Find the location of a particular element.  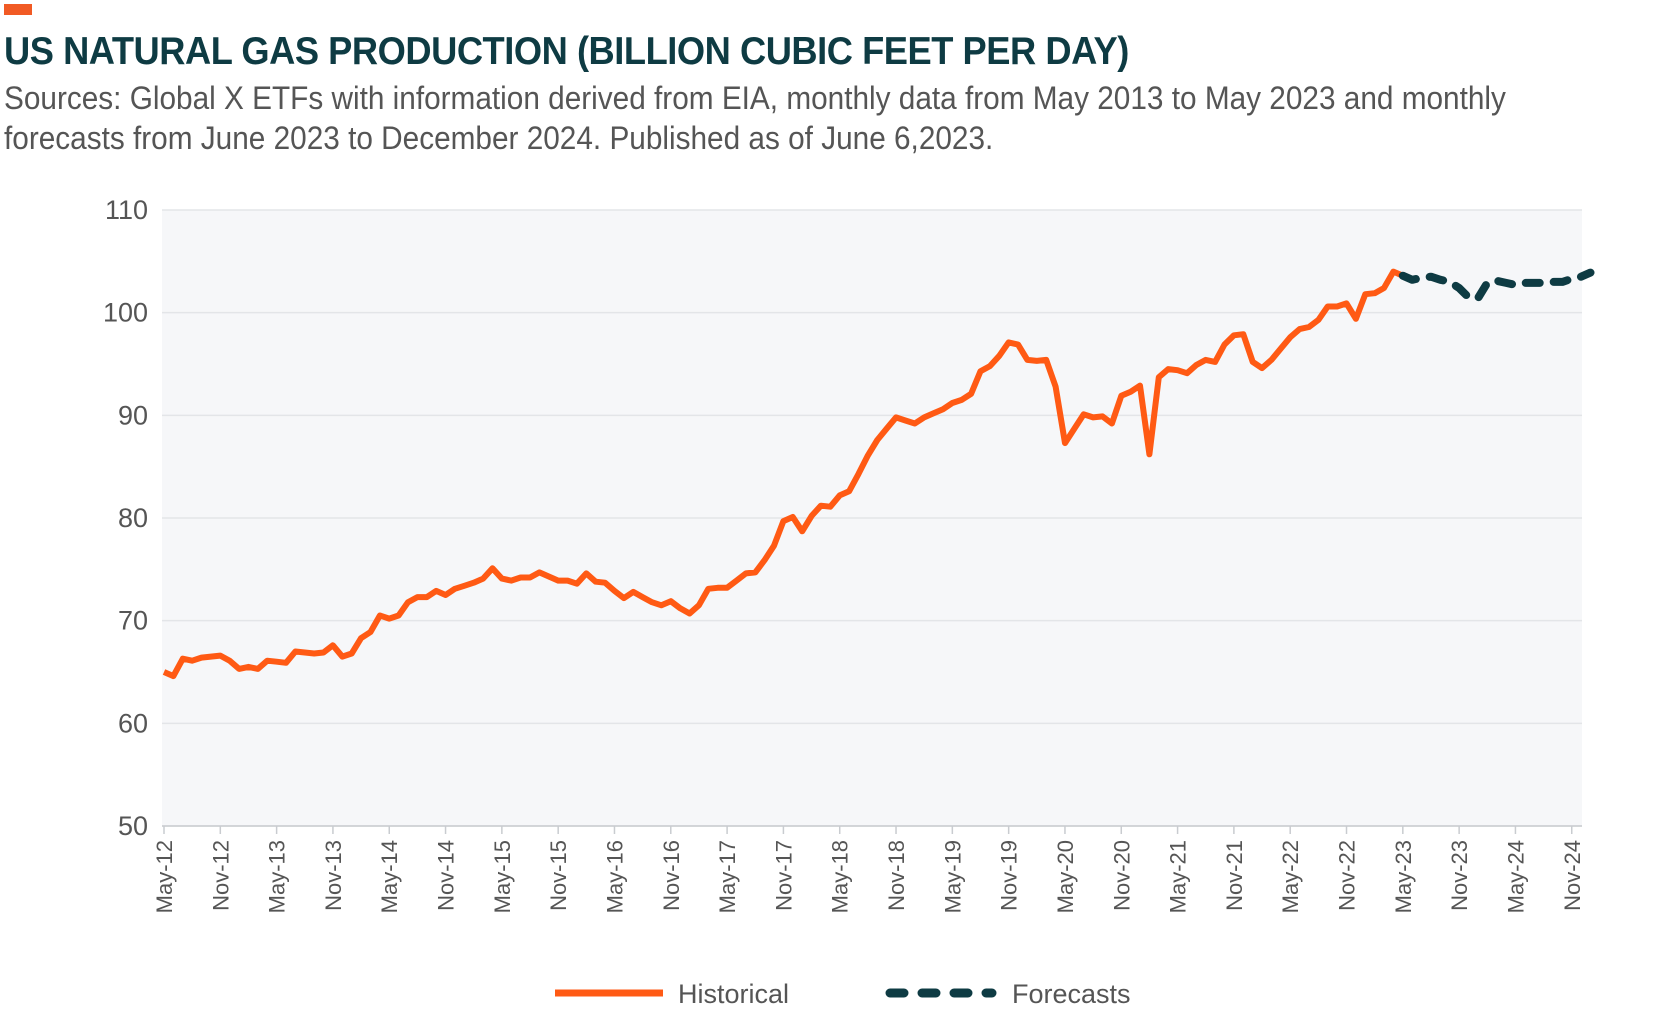

legend-label-historical: Historical is located at coordinates (733, 994).